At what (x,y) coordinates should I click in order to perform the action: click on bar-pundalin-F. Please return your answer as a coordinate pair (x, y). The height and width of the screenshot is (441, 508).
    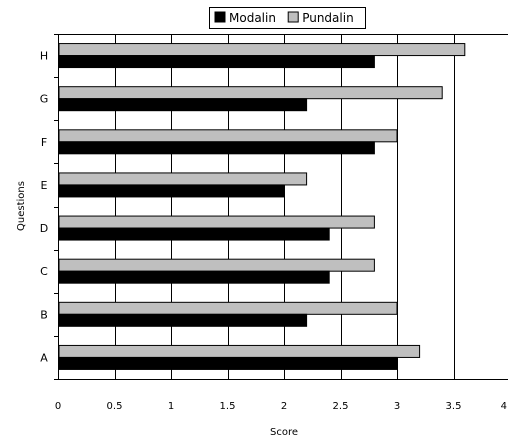
    Looking at the image, I should click on (228, 136).